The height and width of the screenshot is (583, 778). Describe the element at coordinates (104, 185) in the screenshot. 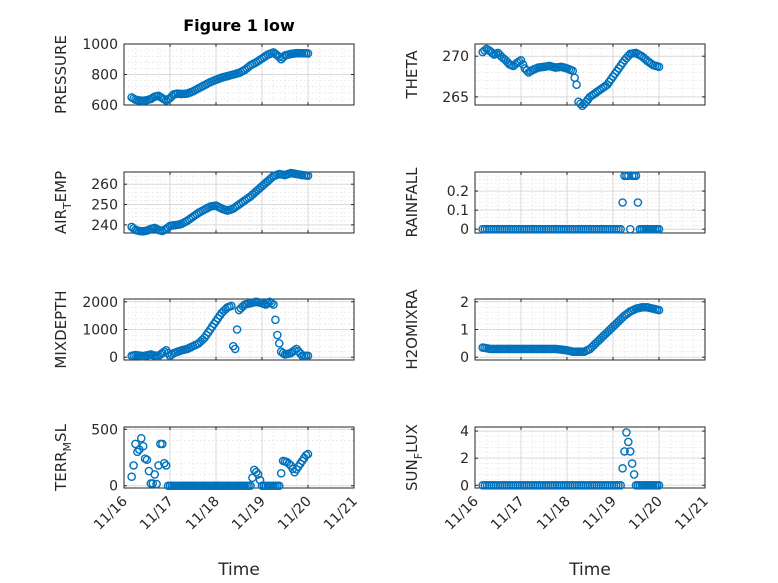

I see `y-tick-label: 260` at that location.